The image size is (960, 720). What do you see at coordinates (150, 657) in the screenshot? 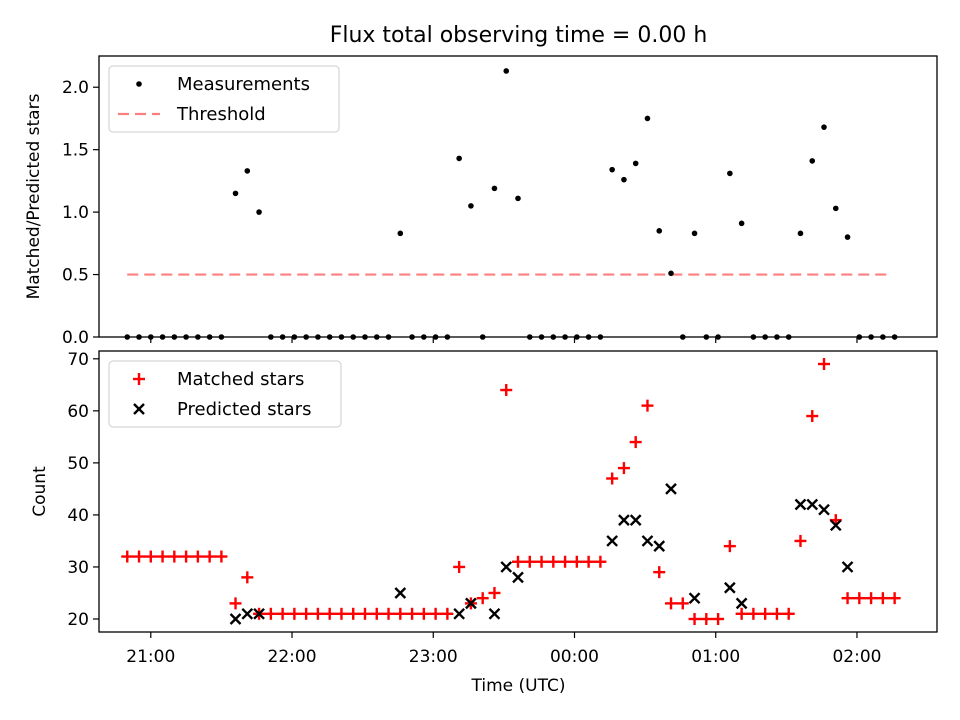
I see `x-tick-label: 21:00` at bounding box center [150, 657].